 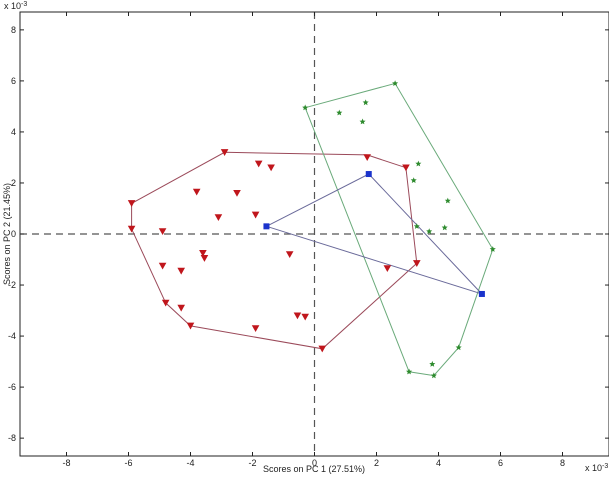 I want to click on x-tick-label: -6, so click(x=128, y=463).